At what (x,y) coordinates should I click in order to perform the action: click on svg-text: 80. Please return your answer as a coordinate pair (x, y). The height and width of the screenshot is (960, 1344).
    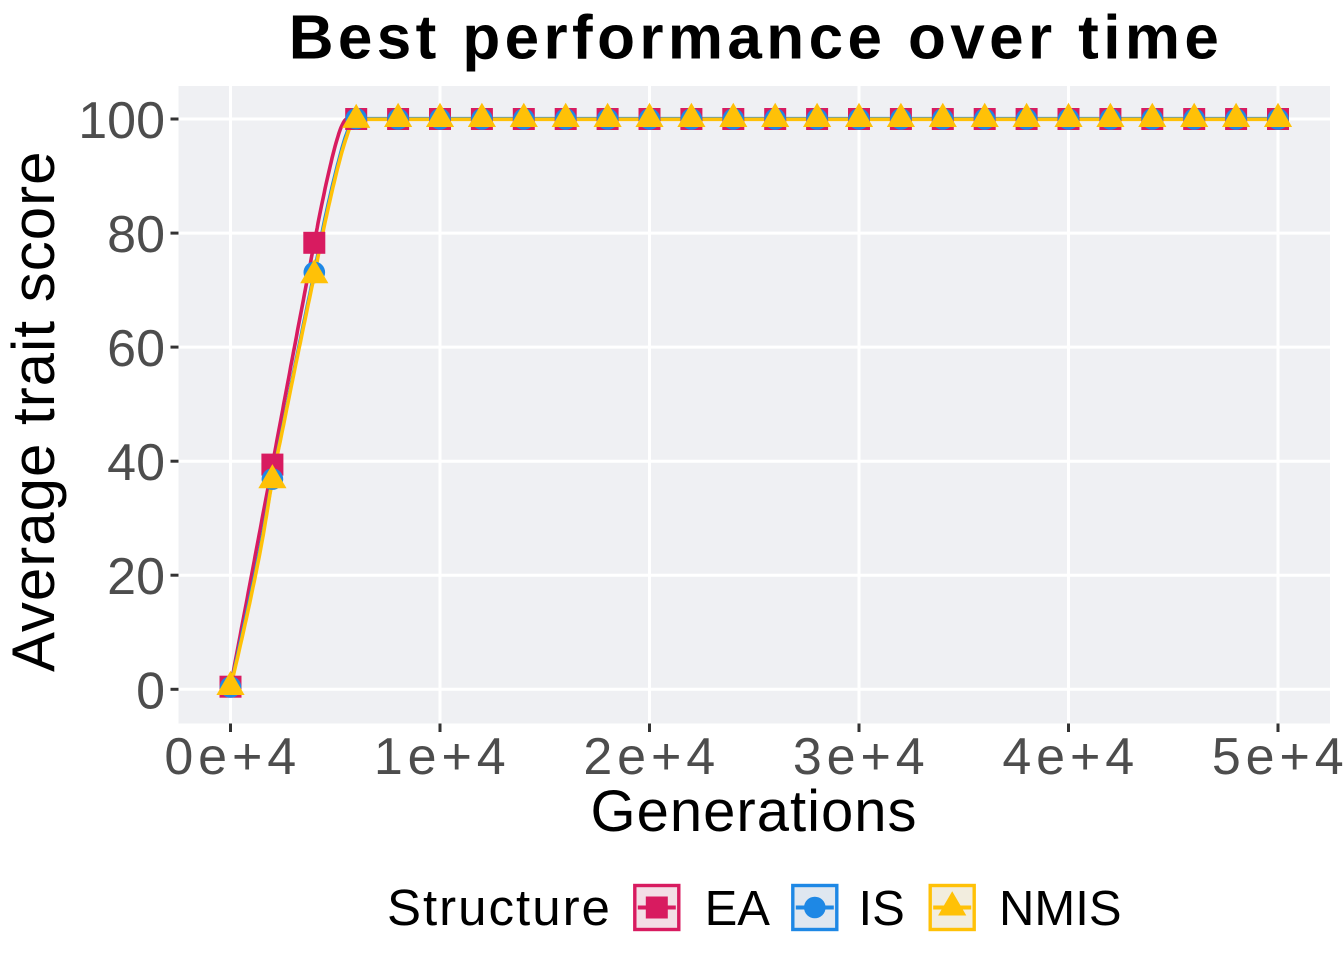
    Looking at the image, I should click on (136, 235).